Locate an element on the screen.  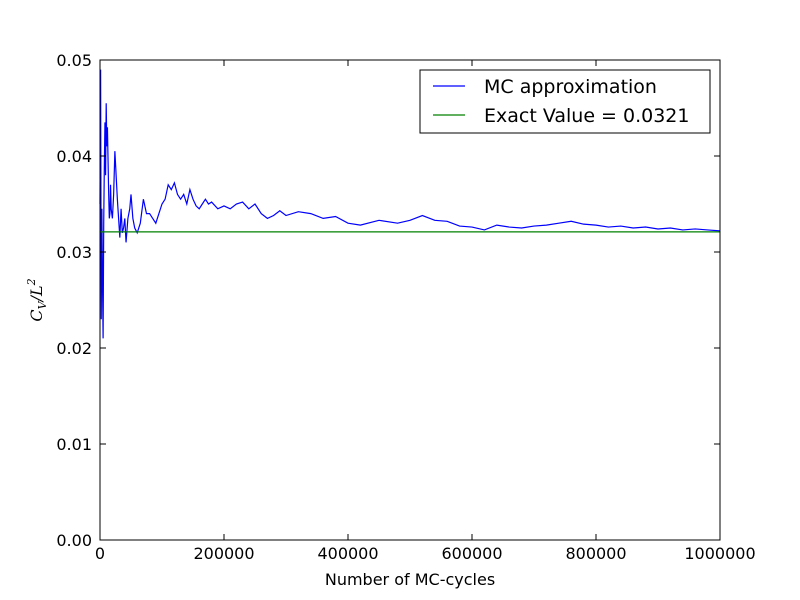
x-tick-label: 1000000 is located at coordinates (719, 553).